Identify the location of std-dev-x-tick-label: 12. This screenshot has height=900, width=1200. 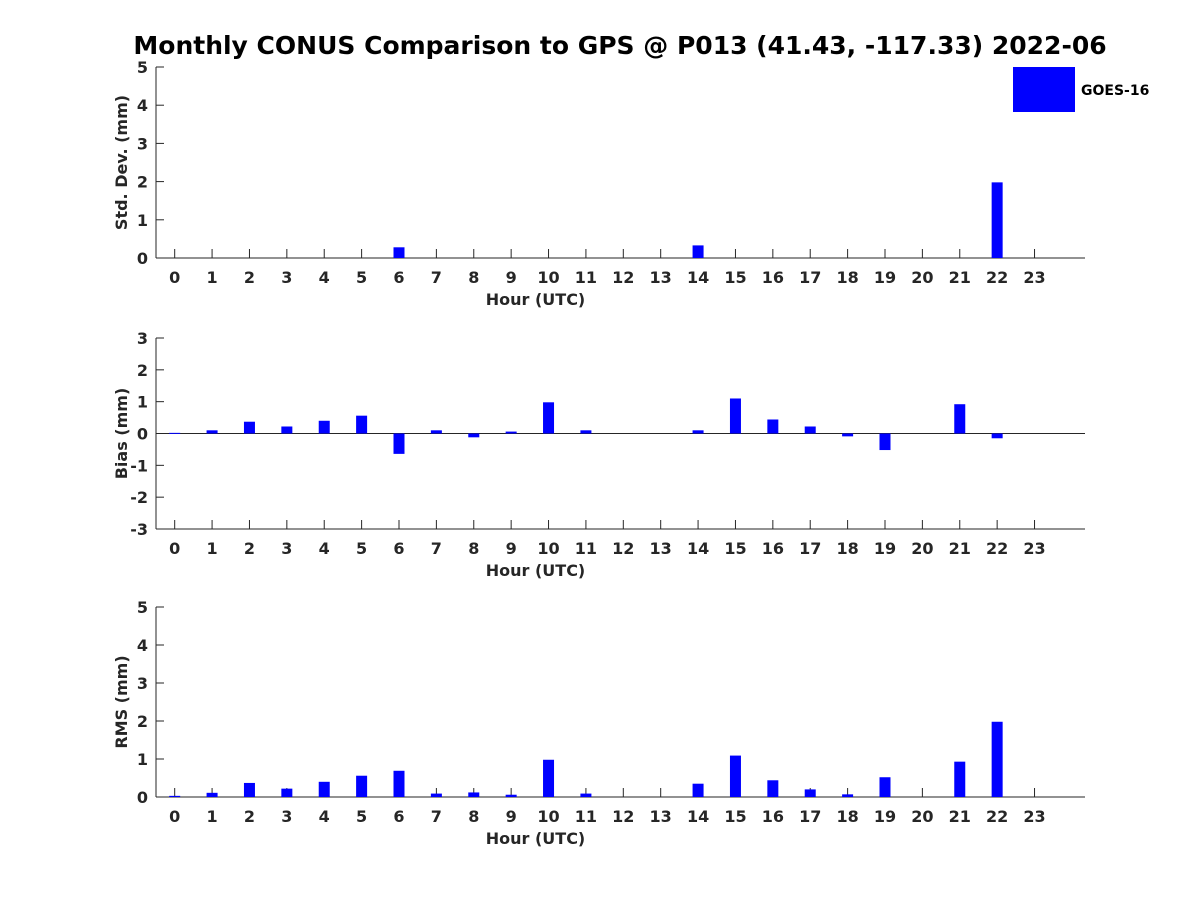
(623, 277).